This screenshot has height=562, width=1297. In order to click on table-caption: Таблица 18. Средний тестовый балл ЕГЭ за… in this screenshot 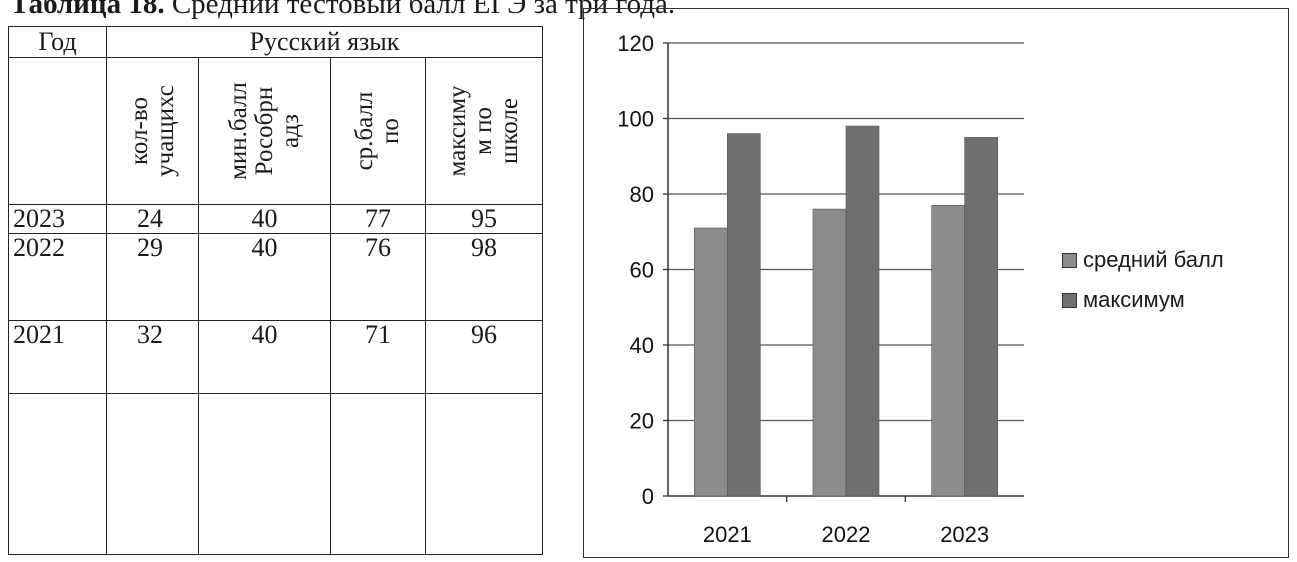, I will do `click(650, 11)`.